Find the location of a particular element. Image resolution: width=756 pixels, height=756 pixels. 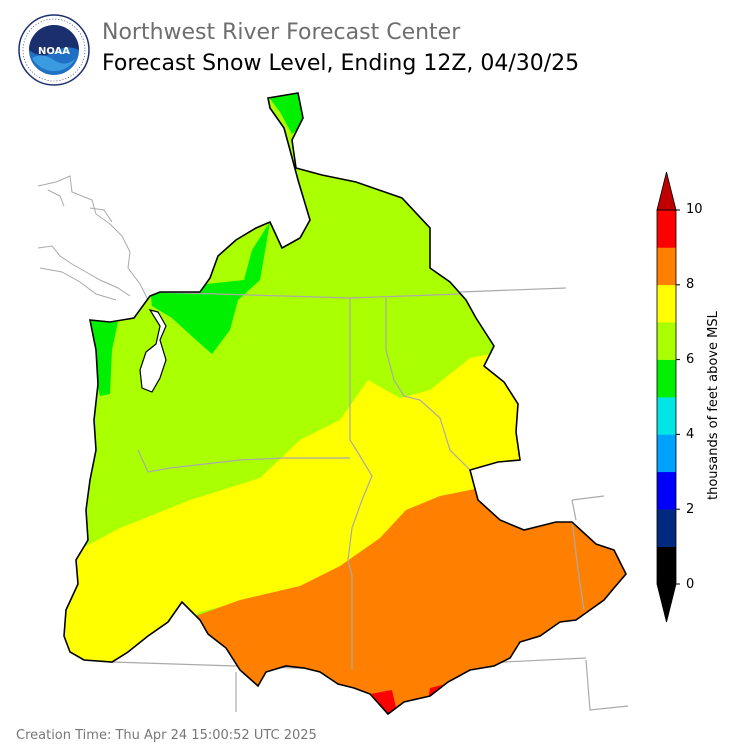

noaa-logo-text: NOAA is located at coordinates (54, 51).